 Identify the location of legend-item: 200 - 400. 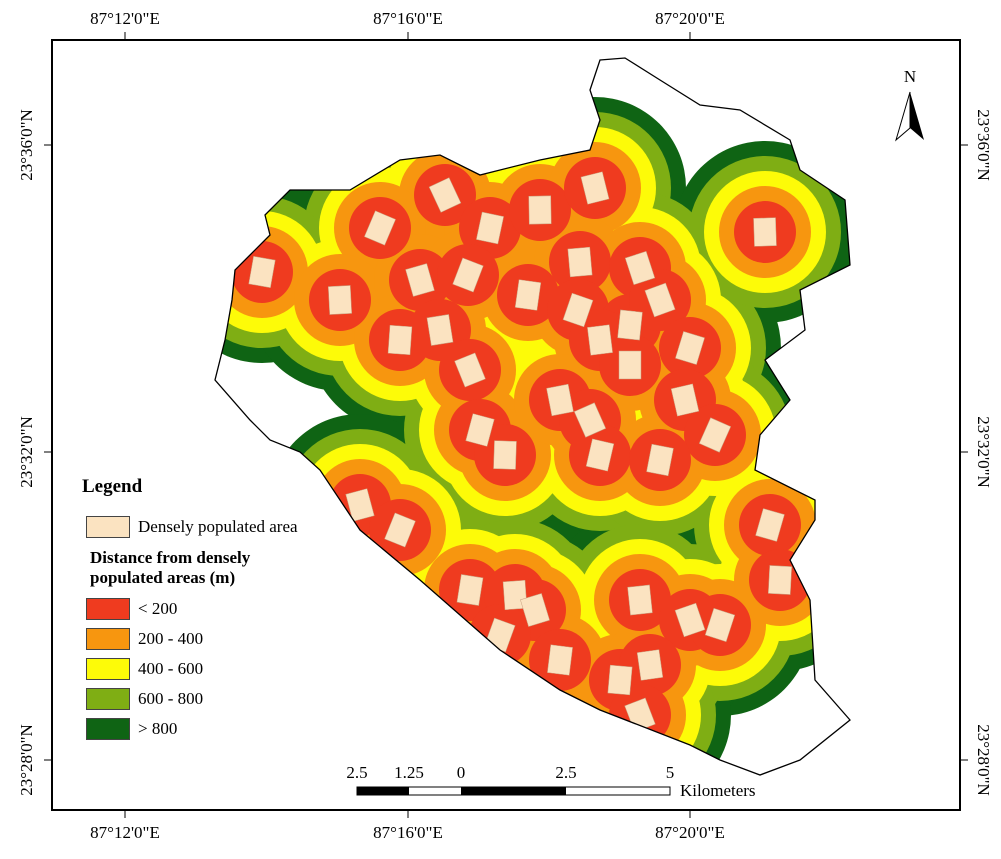
(202, 639).